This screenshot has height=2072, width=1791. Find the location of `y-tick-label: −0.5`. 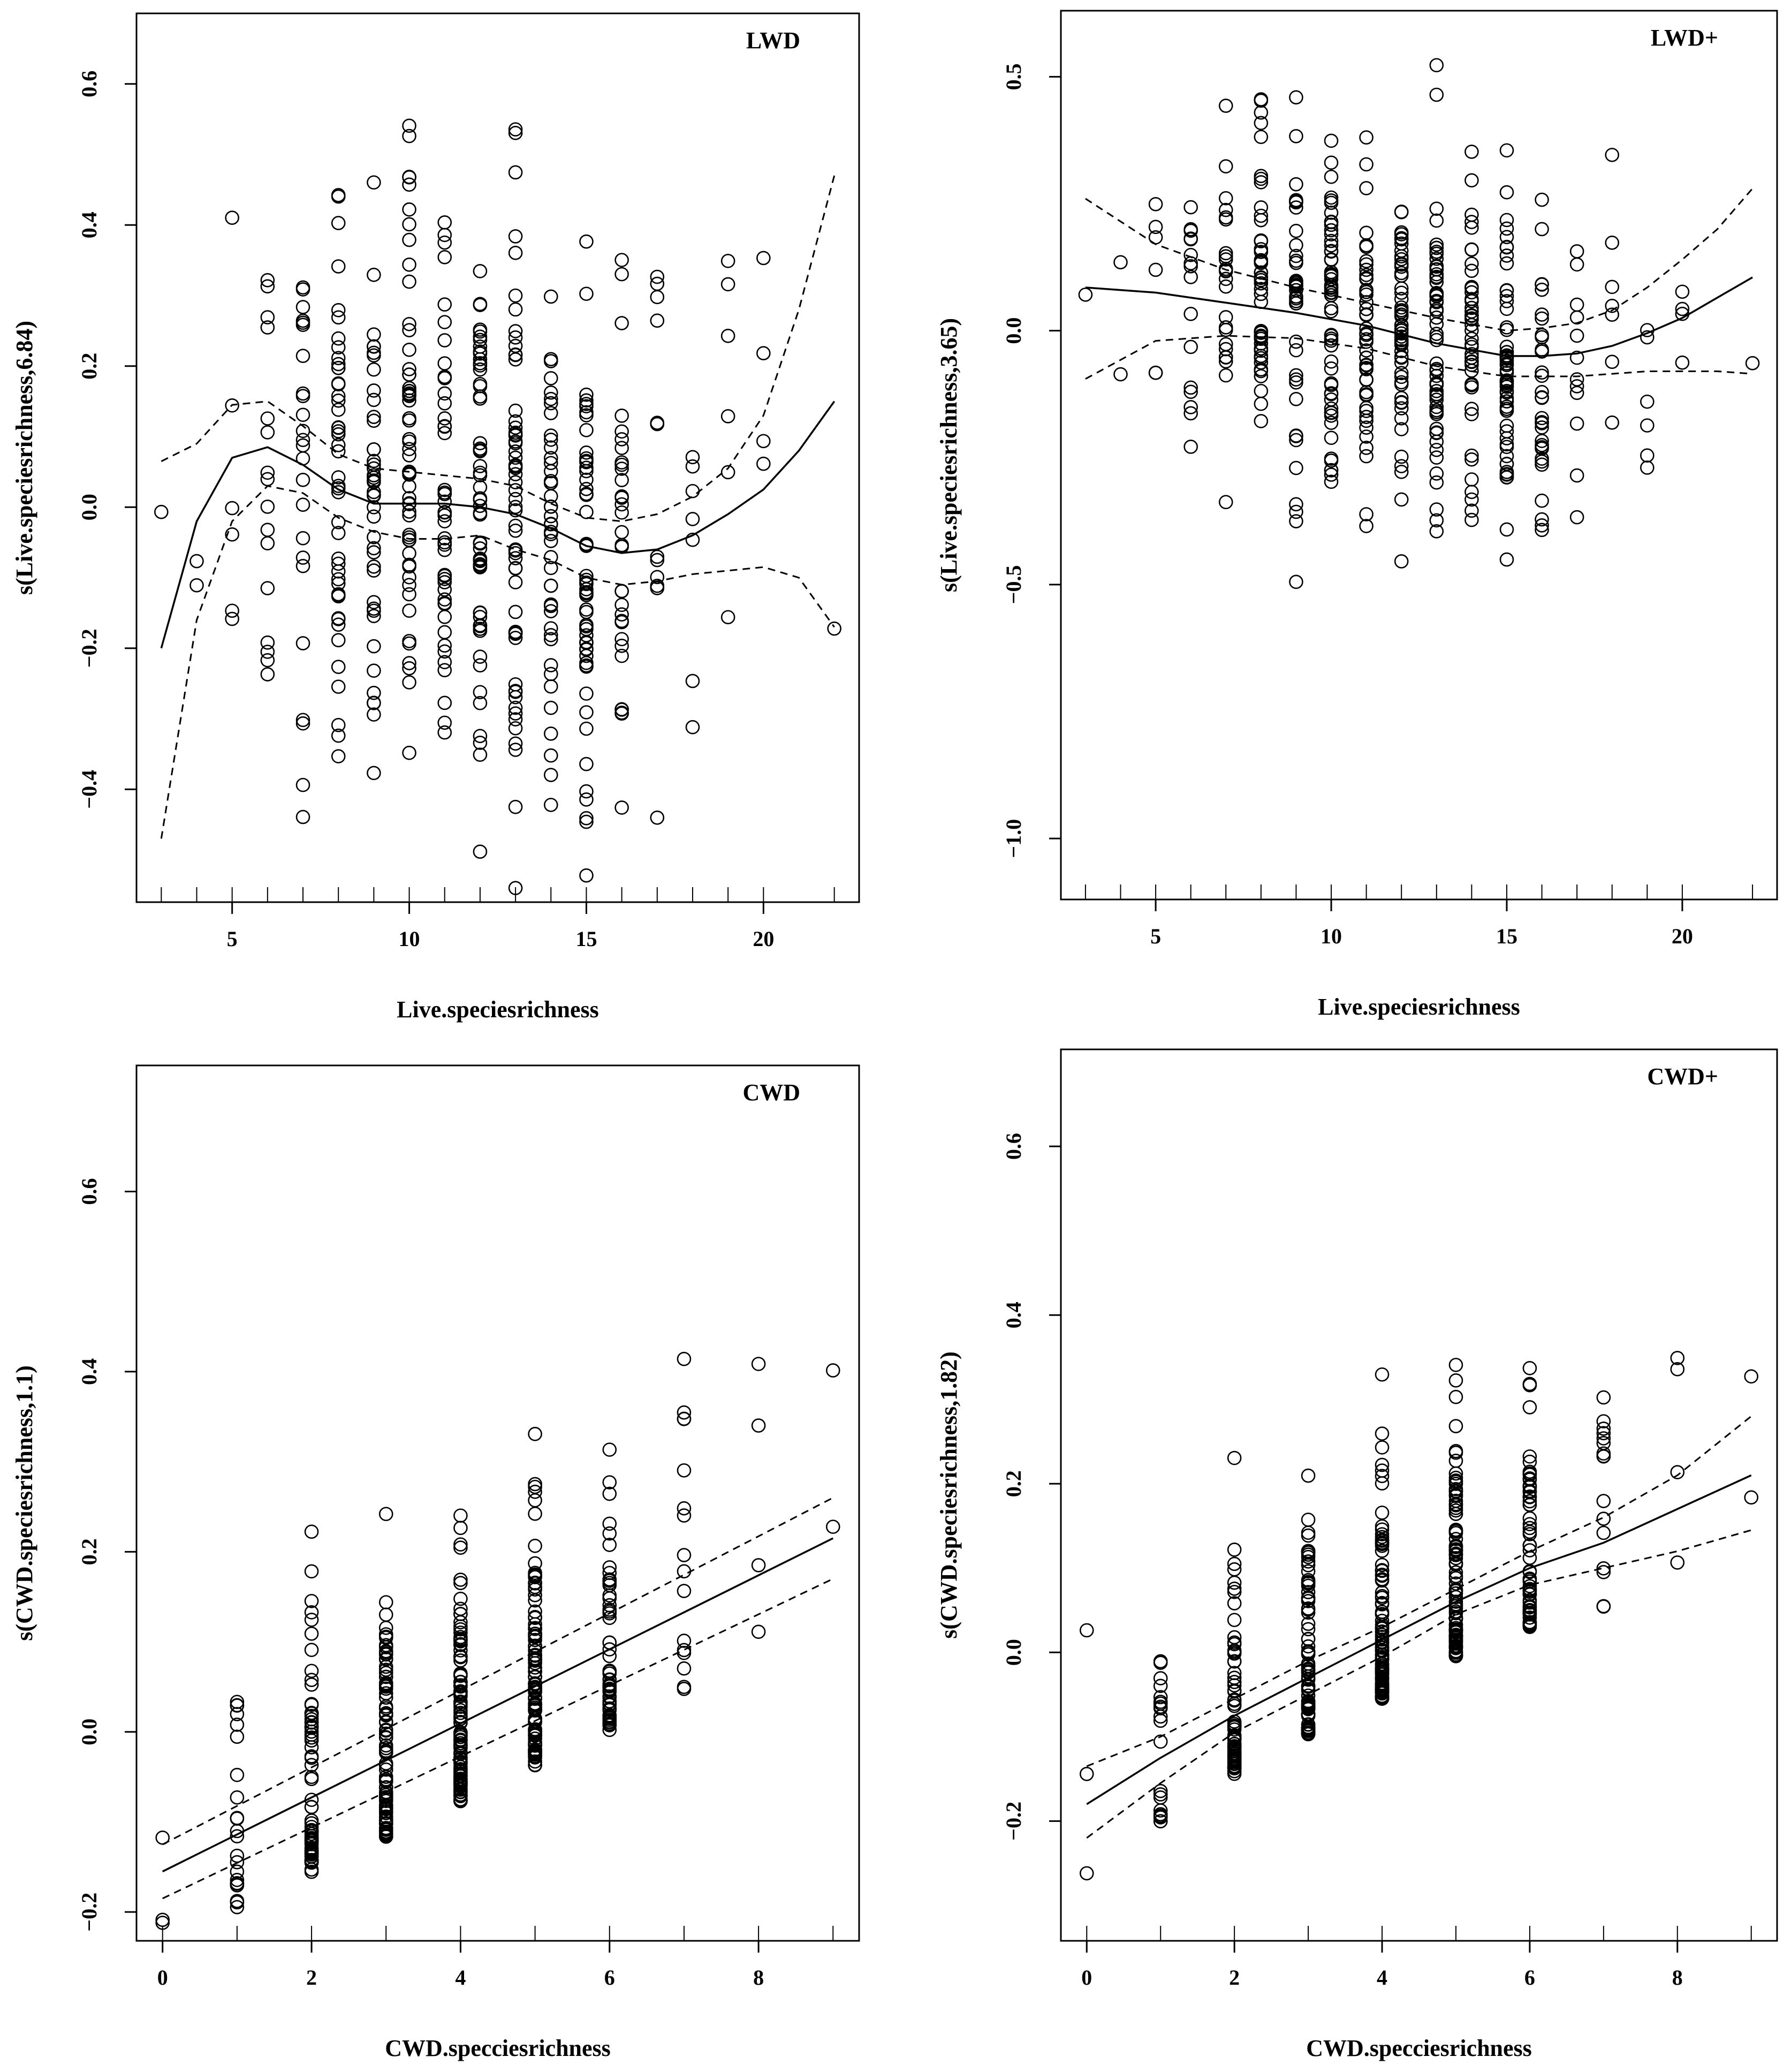

y-tick-label: −0.5 is located at coordinates (1013, 584).